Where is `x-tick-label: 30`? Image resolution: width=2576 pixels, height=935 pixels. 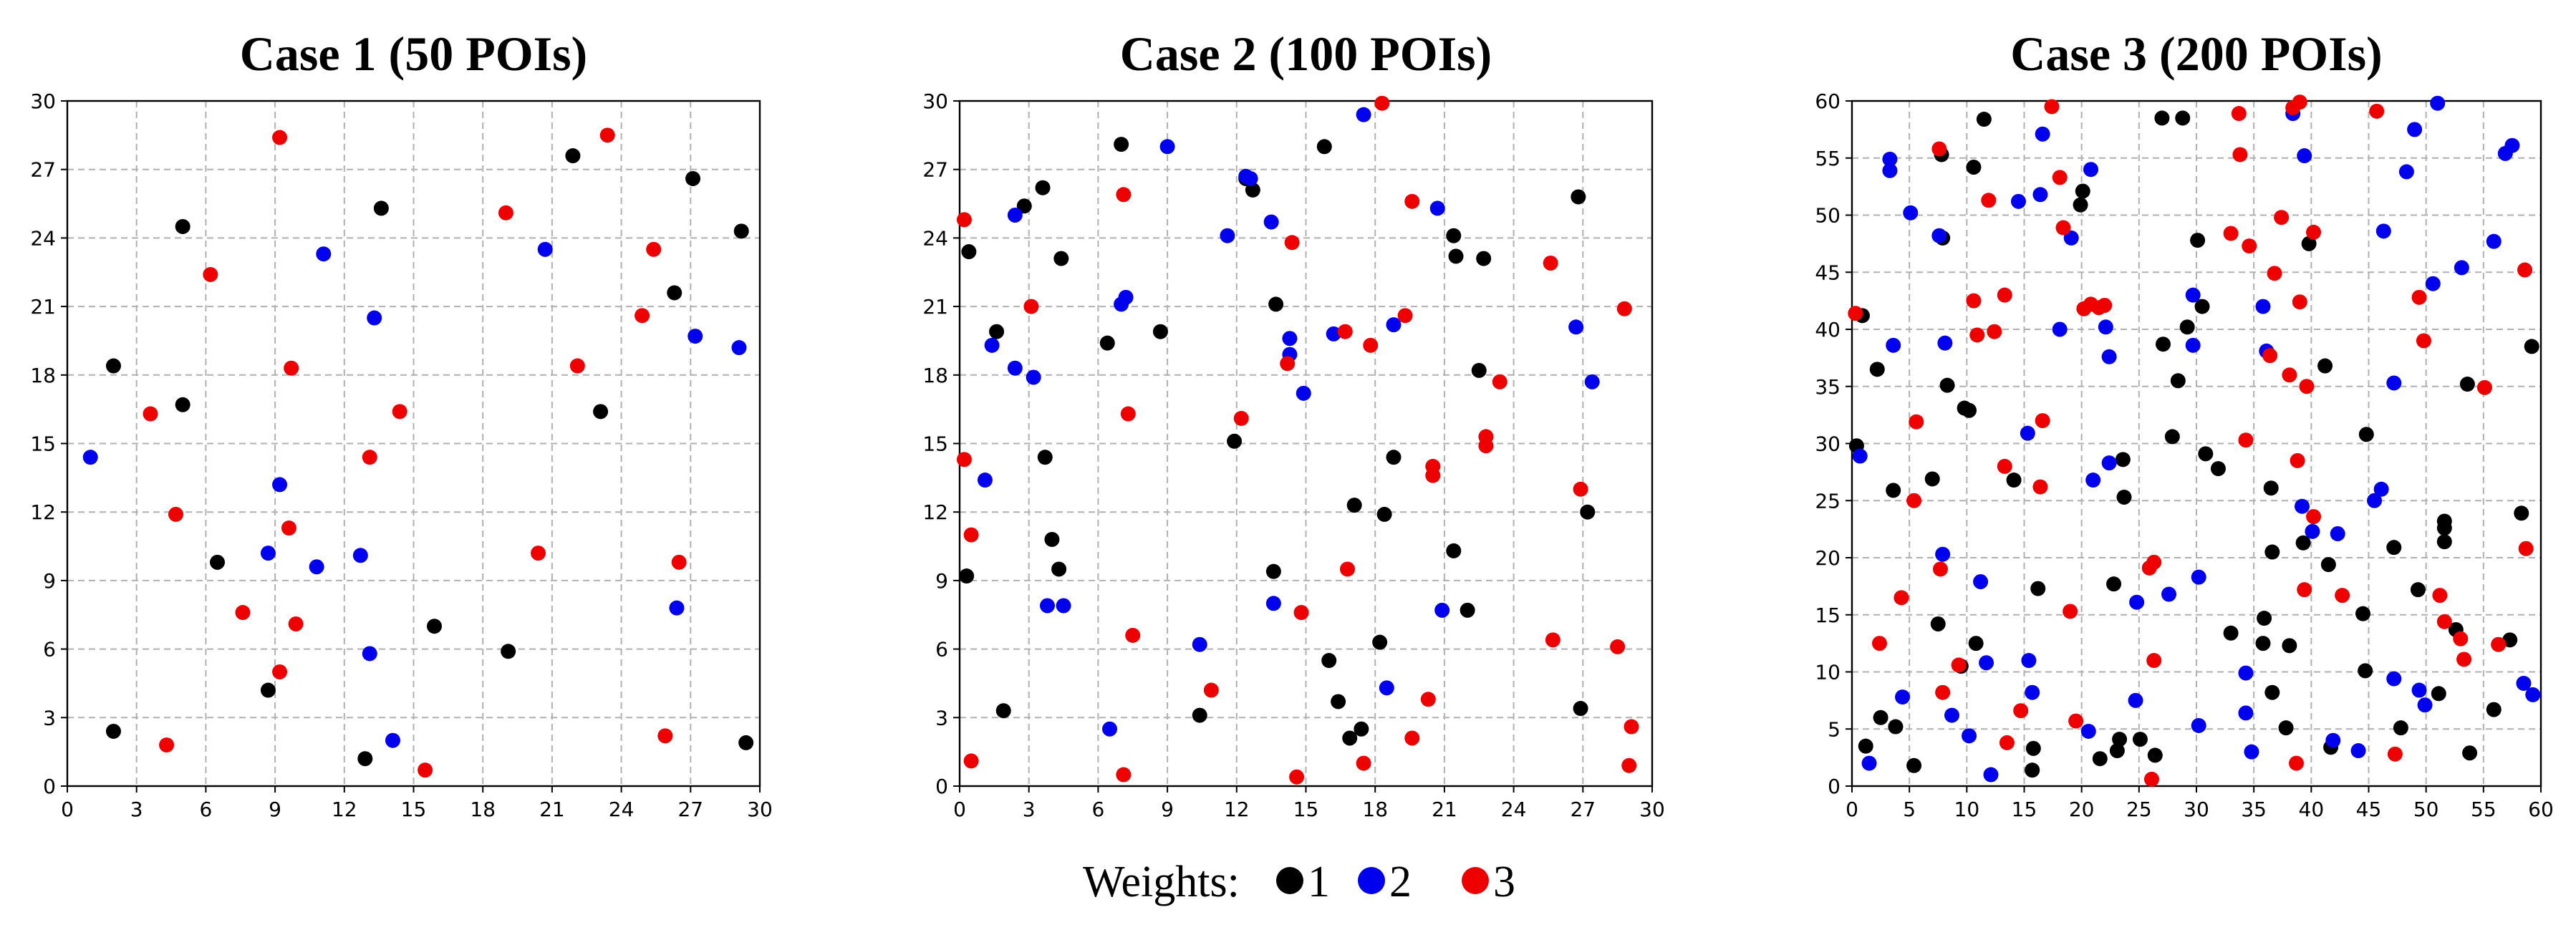 x-tick-label: 30 is located at coordinates (1652, 809).